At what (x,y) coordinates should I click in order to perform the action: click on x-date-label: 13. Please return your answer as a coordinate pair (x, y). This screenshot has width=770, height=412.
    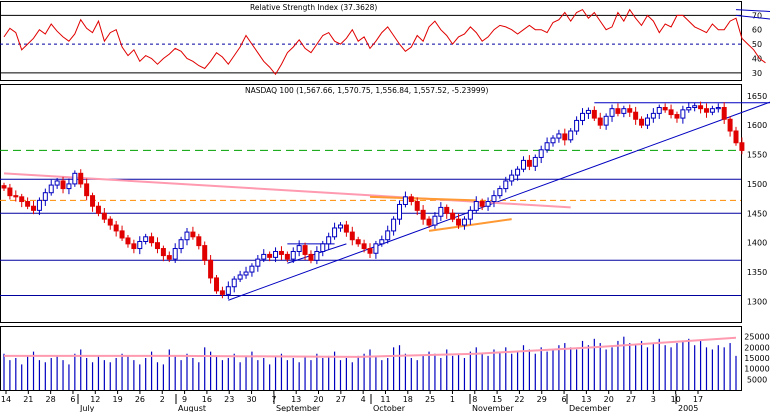
    Looking at the image, I should click on (296, 399).